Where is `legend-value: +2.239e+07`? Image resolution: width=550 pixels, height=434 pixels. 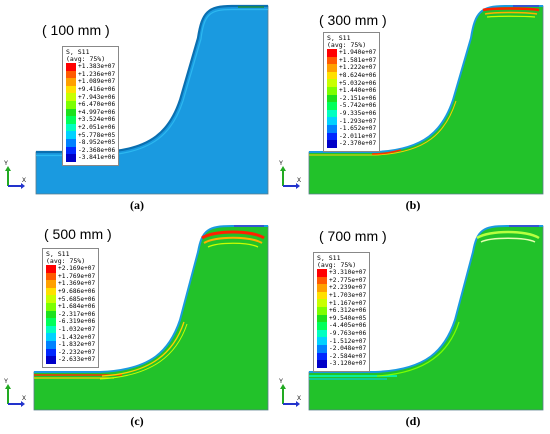
legend-value: +2.239e+07 is located at coordinates (348, 288).